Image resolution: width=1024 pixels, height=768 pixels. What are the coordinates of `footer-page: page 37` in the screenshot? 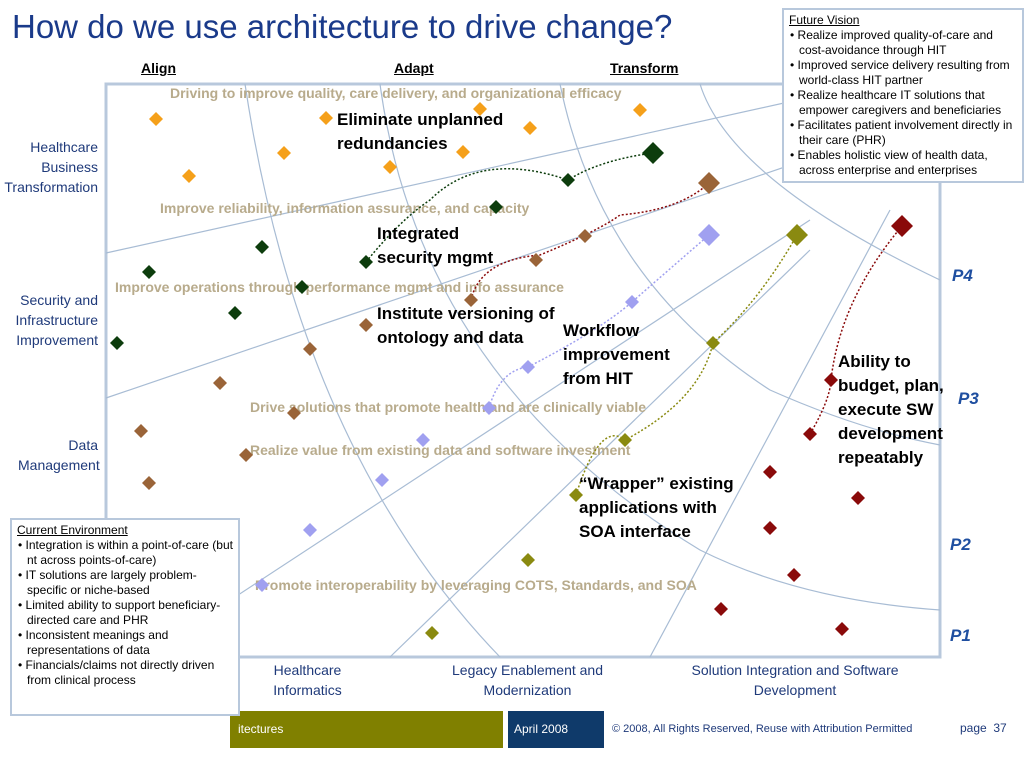 It's located at (983, 728).